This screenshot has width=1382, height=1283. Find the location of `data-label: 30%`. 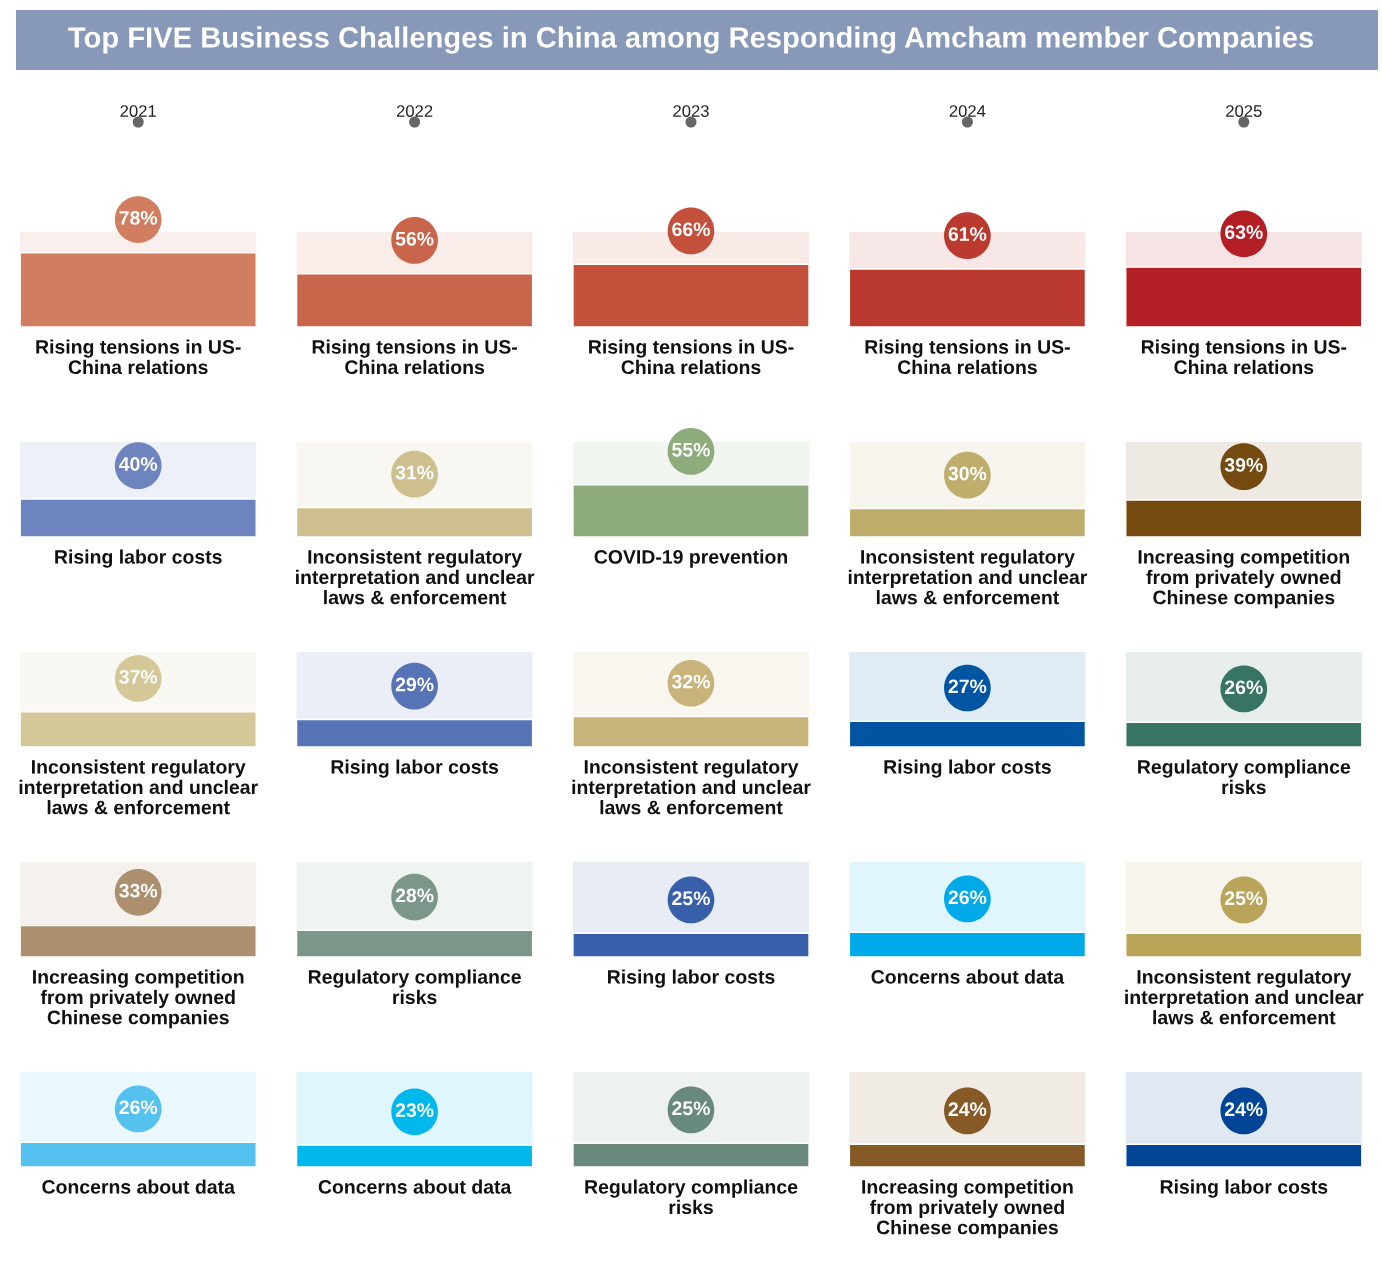

data-label: 30% is located at coordinates (967, 473).